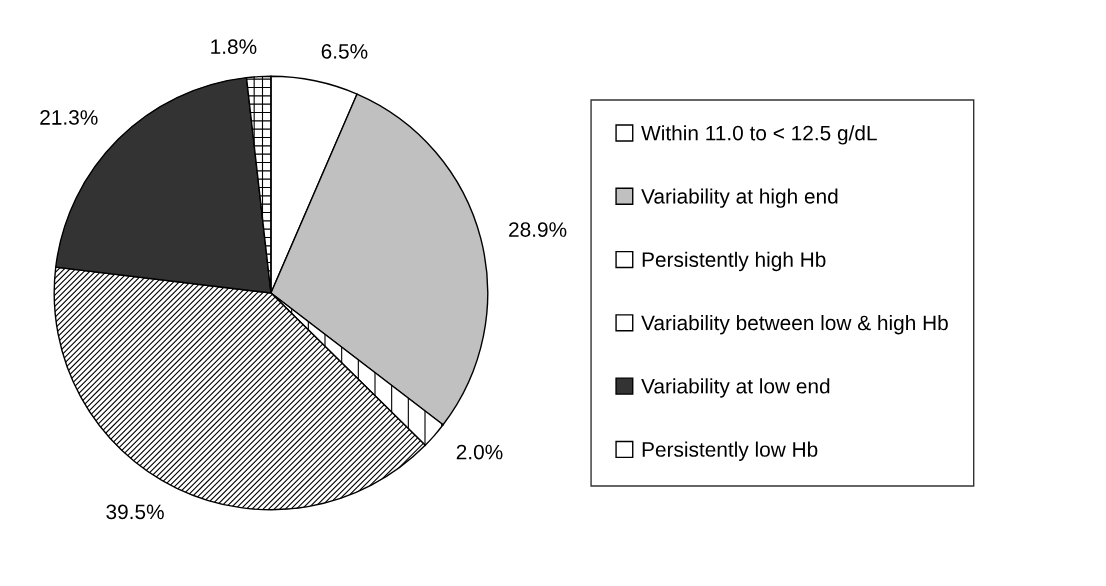 This screenshot has height=586, width=1106. I want to click on data-label: 21.3%, so click(69, 117).